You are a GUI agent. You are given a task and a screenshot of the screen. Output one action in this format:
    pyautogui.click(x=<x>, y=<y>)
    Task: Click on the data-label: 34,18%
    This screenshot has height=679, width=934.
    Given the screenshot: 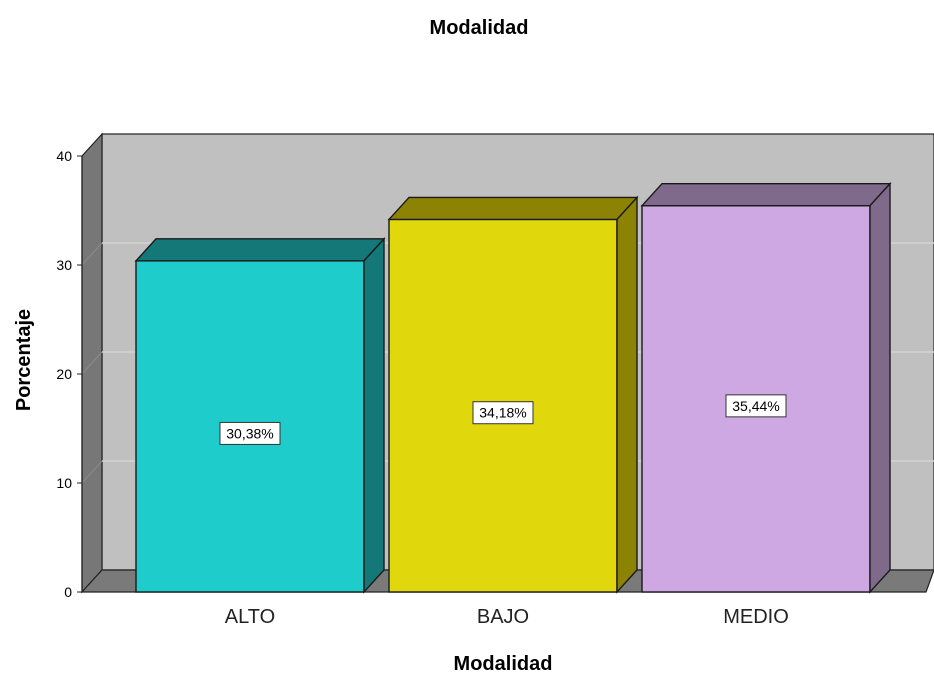 What is the action you would take?
    pyautogui.click(x=502, y=413)
    